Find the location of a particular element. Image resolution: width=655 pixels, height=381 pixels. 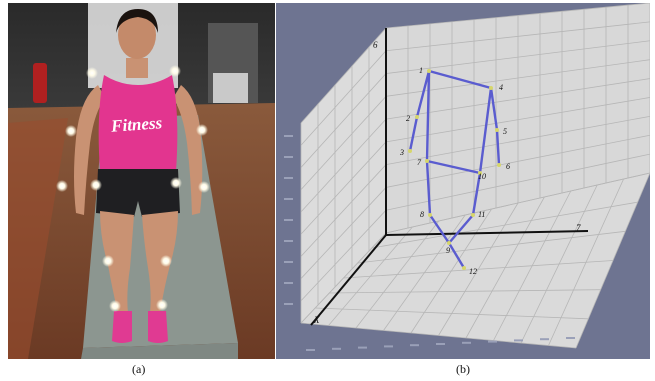

x-axis-label: X is located at coordinates (316, 320).